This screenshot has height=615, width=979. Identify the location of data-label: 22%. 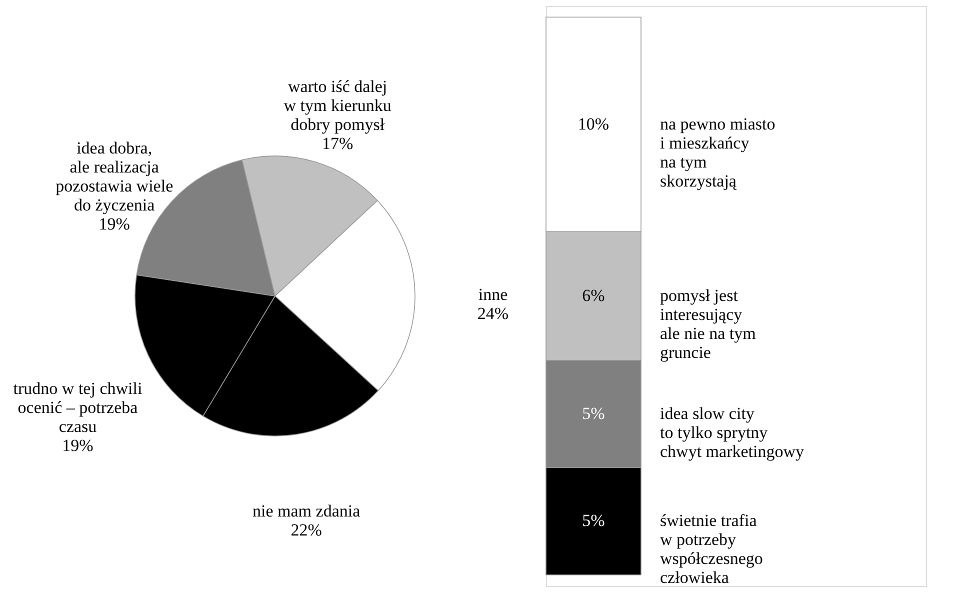
(306, 530).